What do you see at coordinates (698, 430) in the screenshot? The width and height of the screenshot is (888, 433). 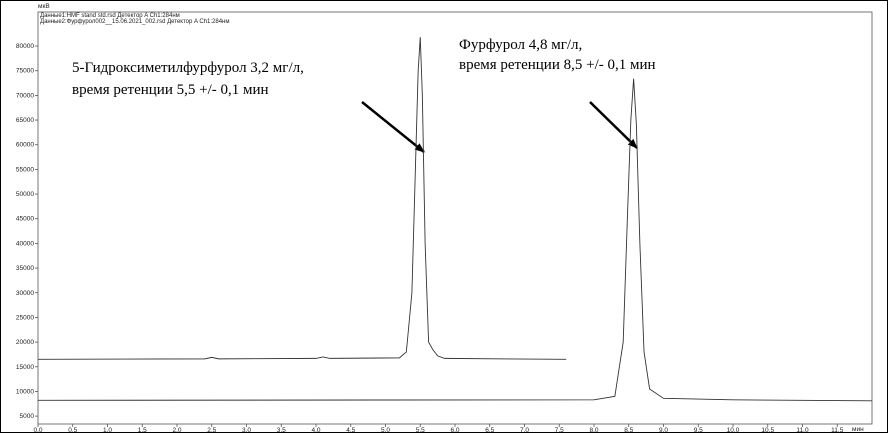 I see `x-tick-label: 9.5` at bounding box center [698, 430].